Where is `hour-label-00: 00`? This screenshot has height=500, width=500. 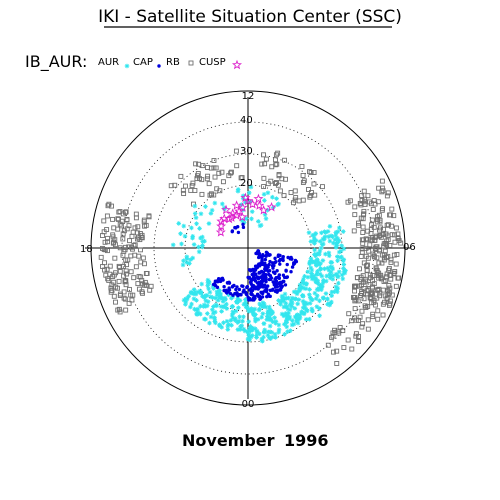 hour-label-00: 00 is located at coordinates (248, 404).